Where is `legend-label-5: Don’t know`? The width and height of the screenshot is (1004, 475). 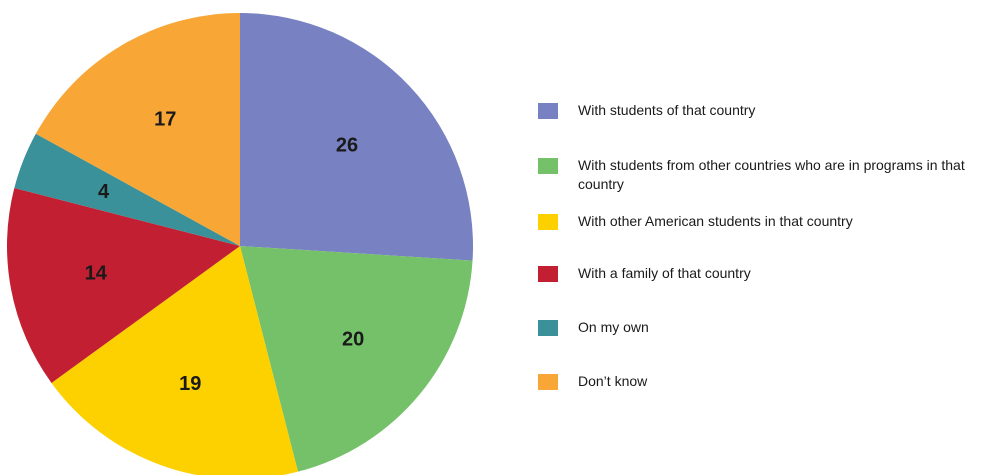 legend-label-5: Don’t know is located at coordinates (613, 381).